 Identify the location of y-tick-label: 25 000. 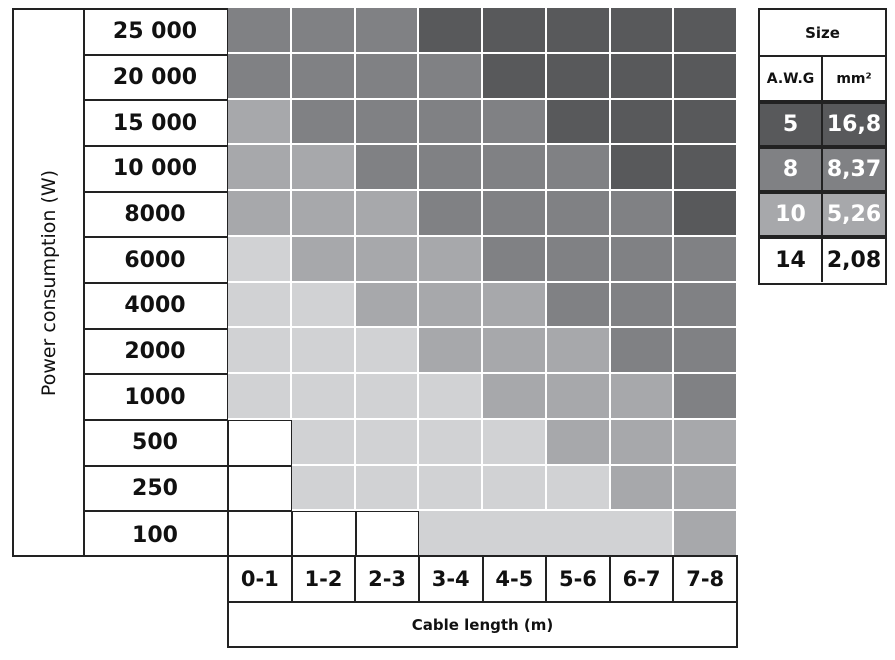
(155, 33).